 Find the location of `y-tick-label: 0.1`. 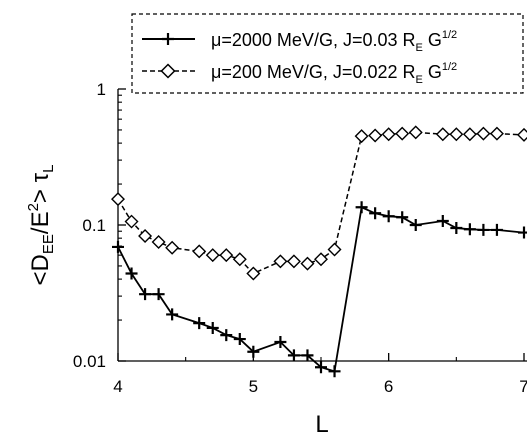

y-tick-label: 0.1 is located at coordinates (94, 225).